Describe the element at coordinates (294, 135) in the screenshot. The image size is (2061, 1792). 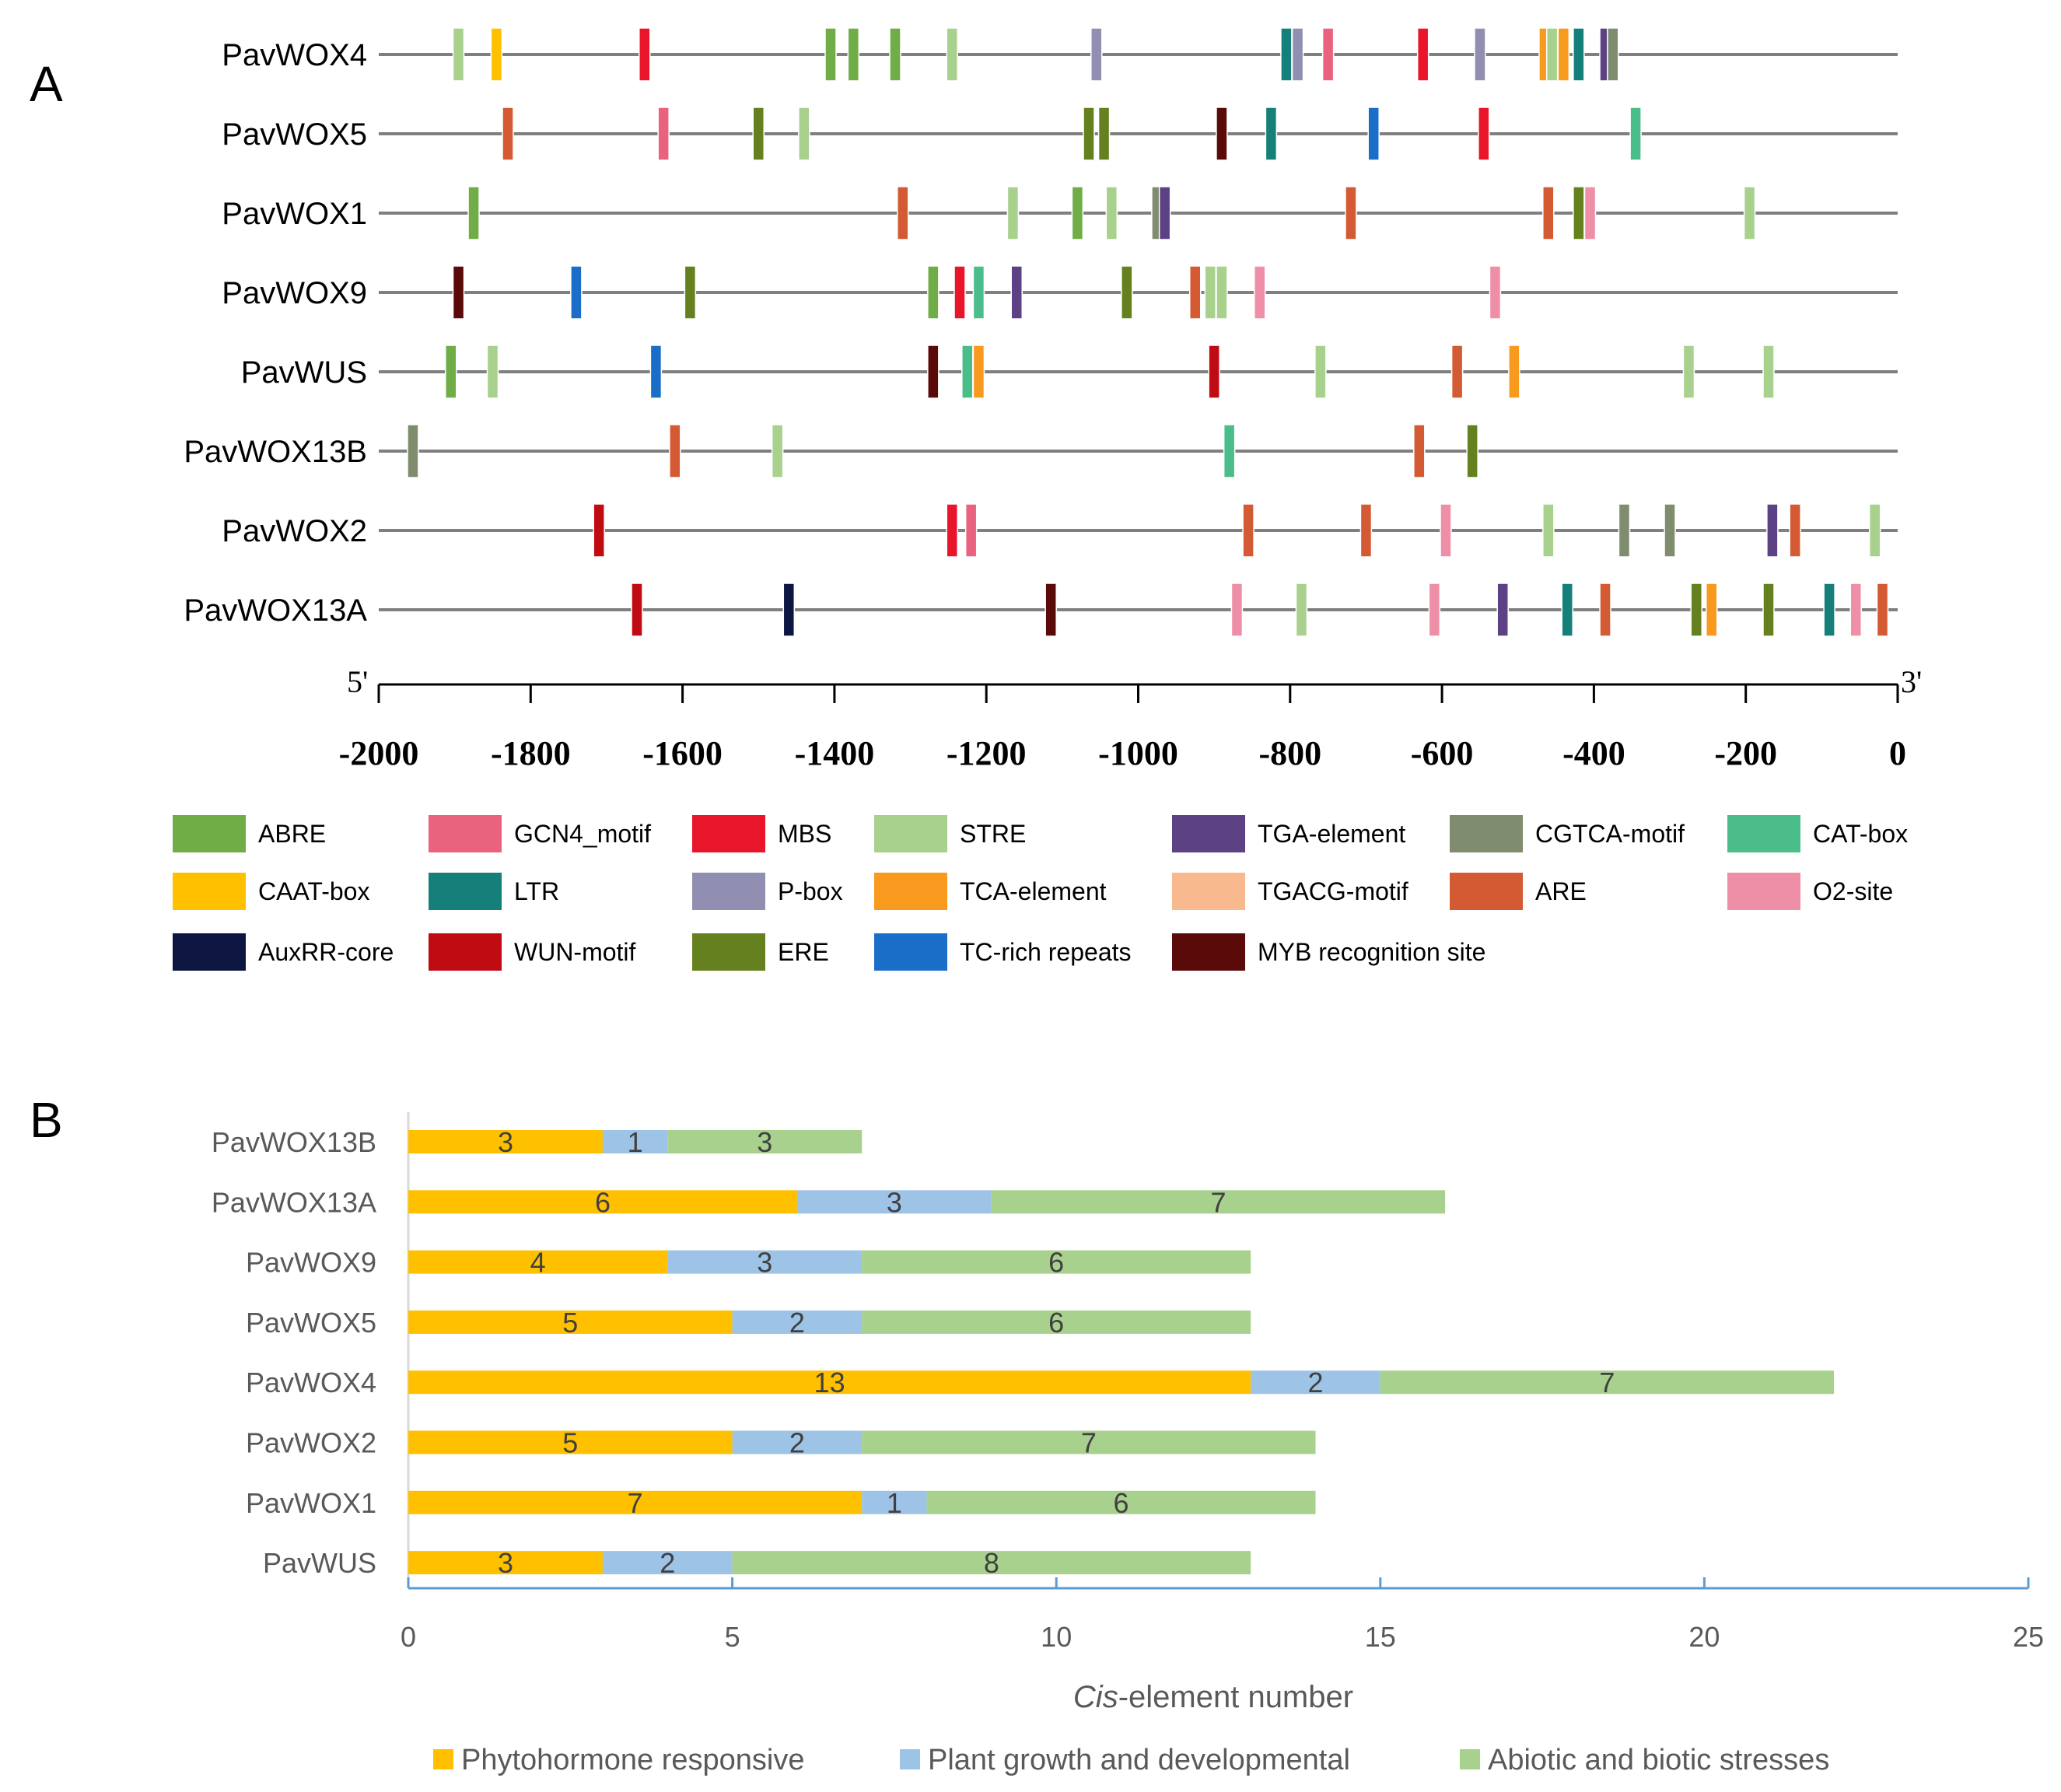
I see `gene-label: PavWOX5` at that location.